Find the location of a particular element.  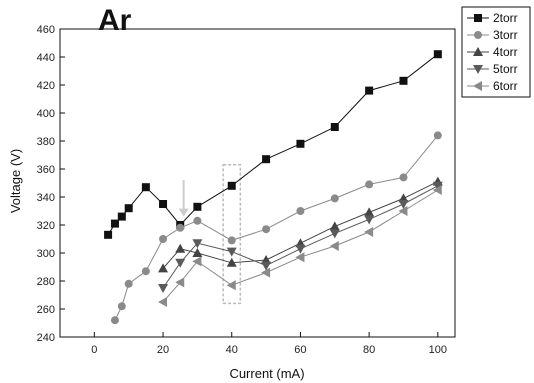

legend-marker-3torr is located at coordinates (478, 35).